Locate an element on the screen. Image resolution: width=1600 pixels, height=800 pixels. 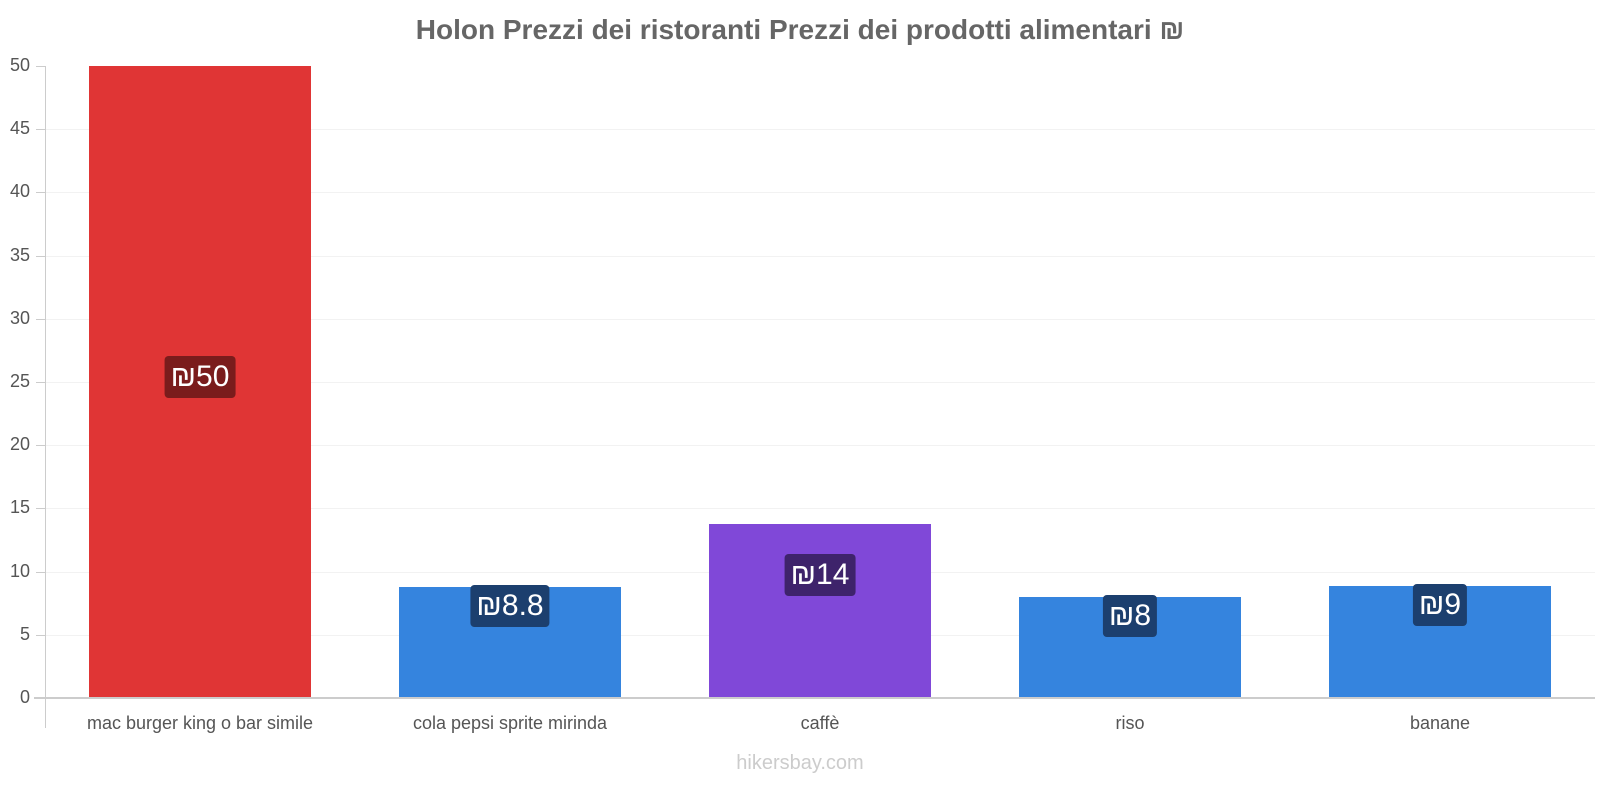
bar-3: ₪8 is located at coordinates (1130, 646).